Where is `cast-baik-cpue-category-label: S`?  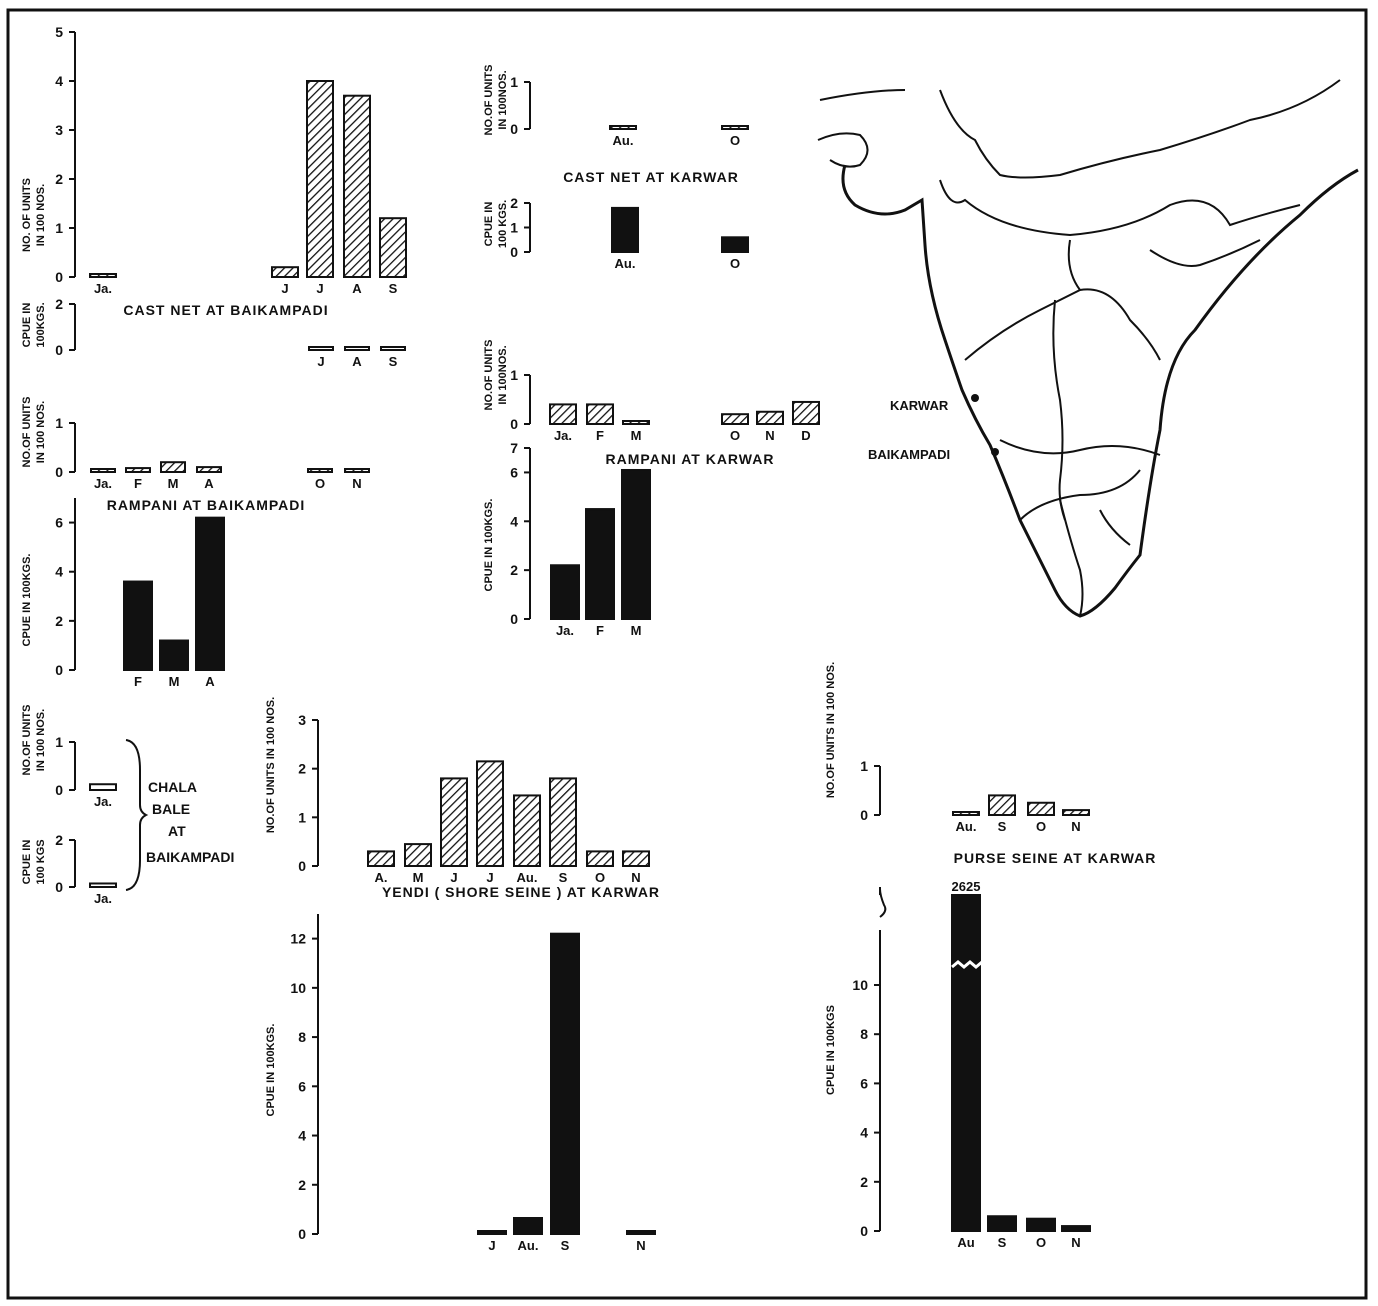 cast-baik-cpue-category-label: S is located at coordinates (393, 361).